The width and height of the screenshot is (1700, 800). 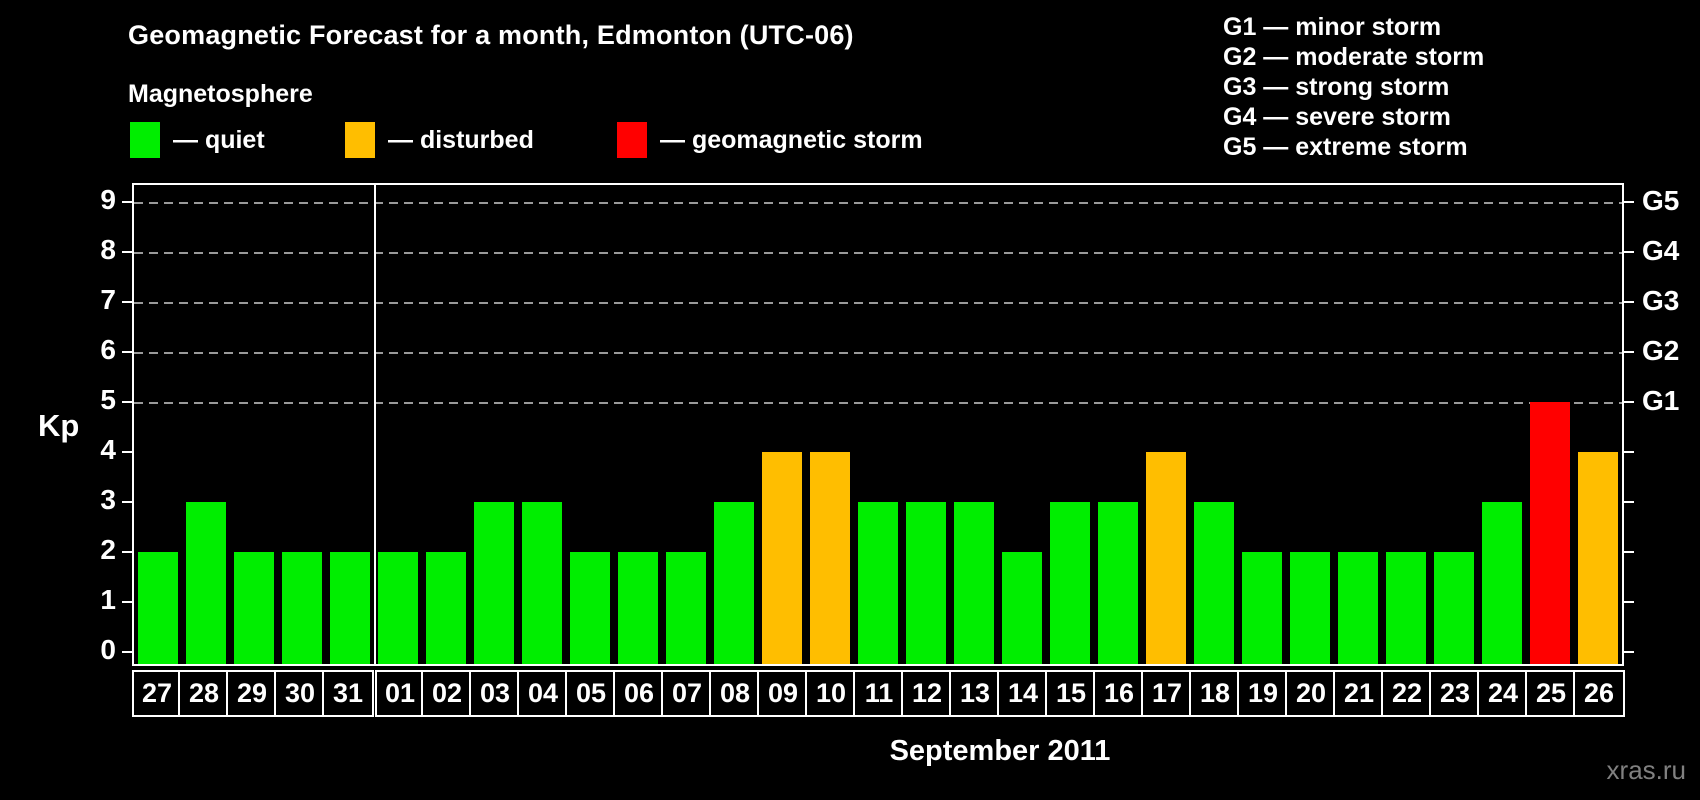 I want to click on date-cell-18: 18, so click(x=1215, y=693).